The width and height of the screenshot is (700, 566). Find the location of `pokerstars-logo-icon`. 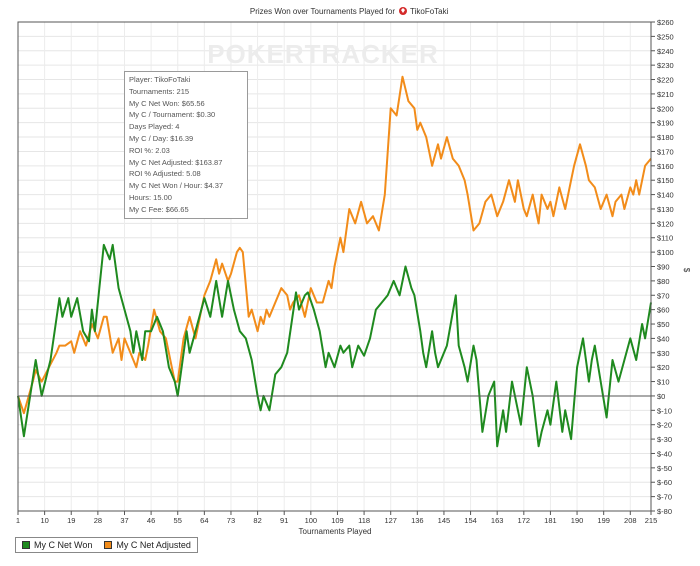

pokerstars-logo-icon is located at coordinates (403, 11).